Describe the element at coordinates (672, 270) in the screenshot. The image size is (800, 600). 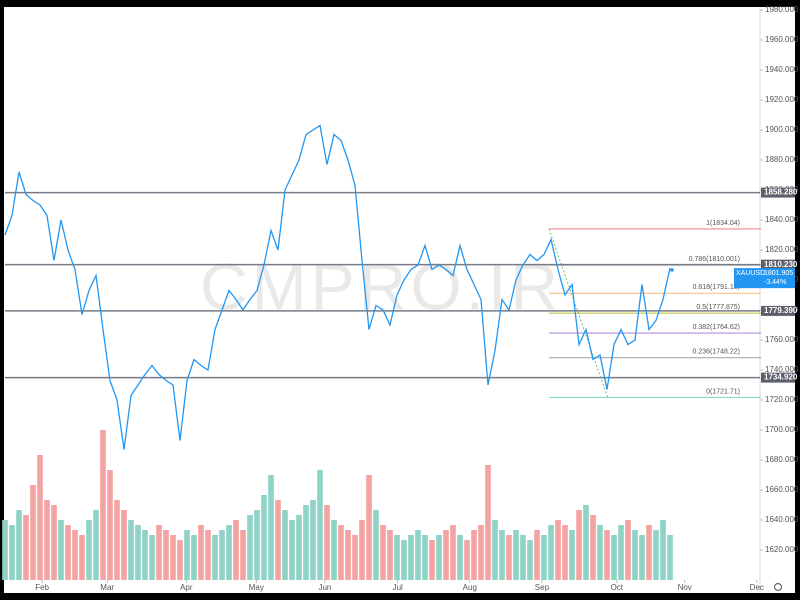
I see `last-point` at that location.